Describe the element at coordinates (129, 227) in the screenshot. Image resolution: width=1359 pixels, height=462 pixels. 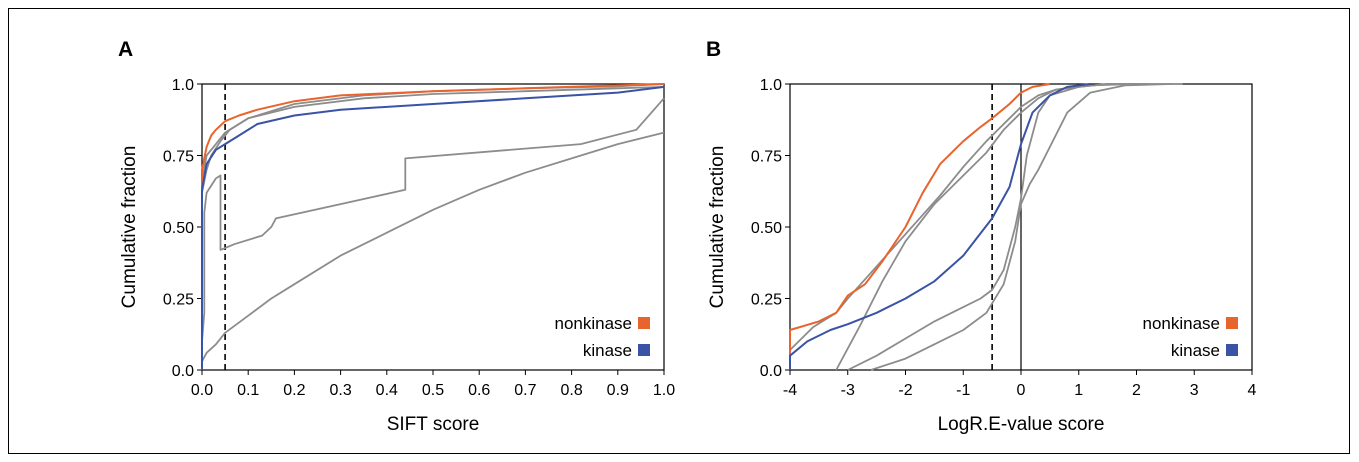
I see `chart1-y-axis-label: Cumulative fraction` at that location.